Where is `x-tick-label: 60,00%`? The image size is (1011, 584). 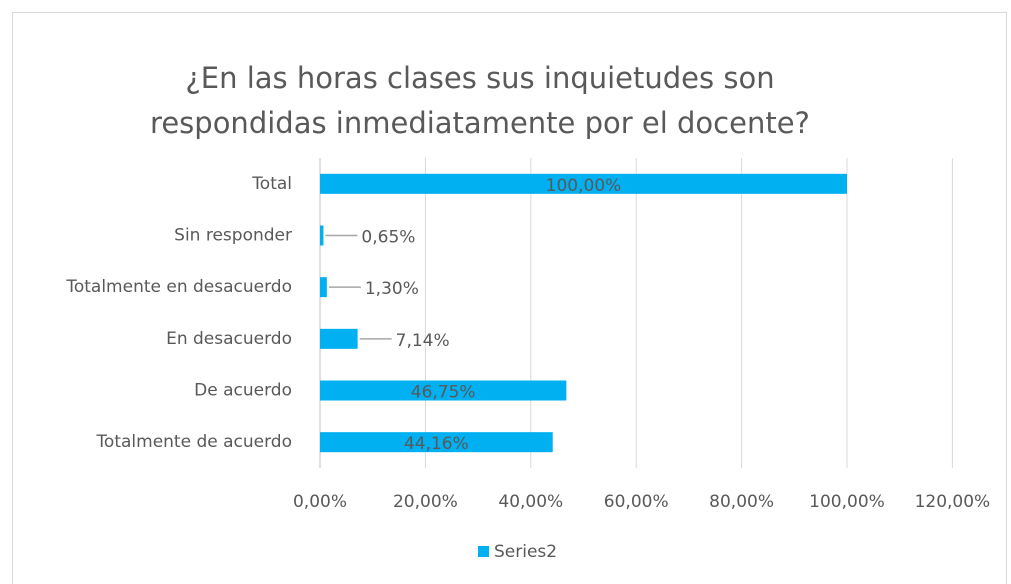 x-tick-label: 60,00% is located at coordinates (636, 502).